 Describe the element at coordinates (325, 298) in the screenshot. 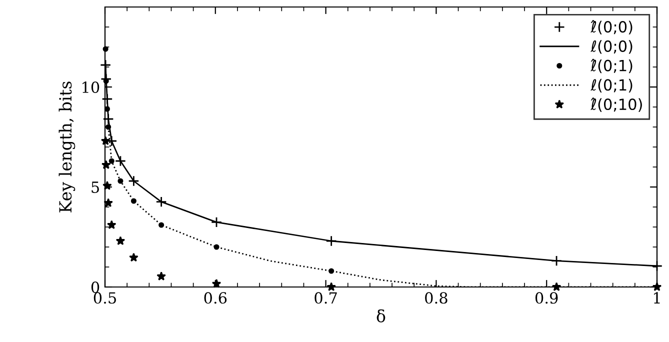

I see `x-tick-label: 0.7` at that location.